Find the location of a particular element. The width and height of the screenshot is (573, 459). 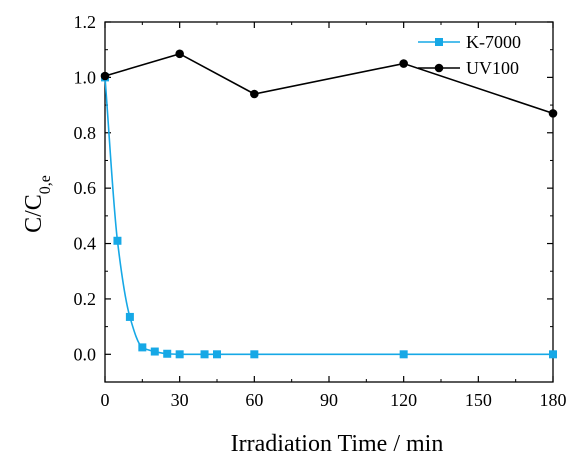

legend-marker-uv100 is located at coordinates (439, 68).